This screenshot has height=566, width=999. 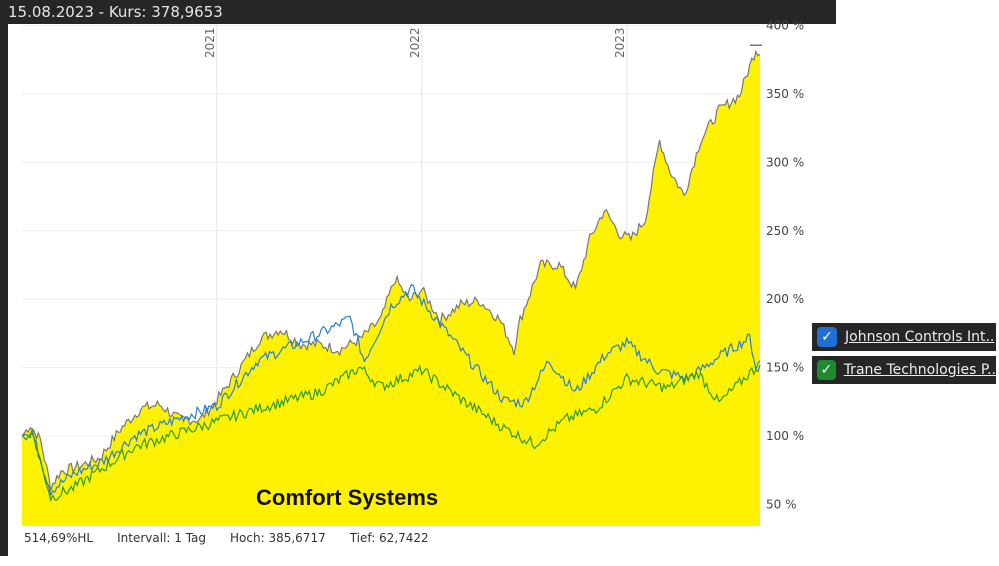 What do you see at coordinates (920, 337) in the screenshot?
I see `legend-label: Johnson Controls Int..` at bounding box center [920, 337].